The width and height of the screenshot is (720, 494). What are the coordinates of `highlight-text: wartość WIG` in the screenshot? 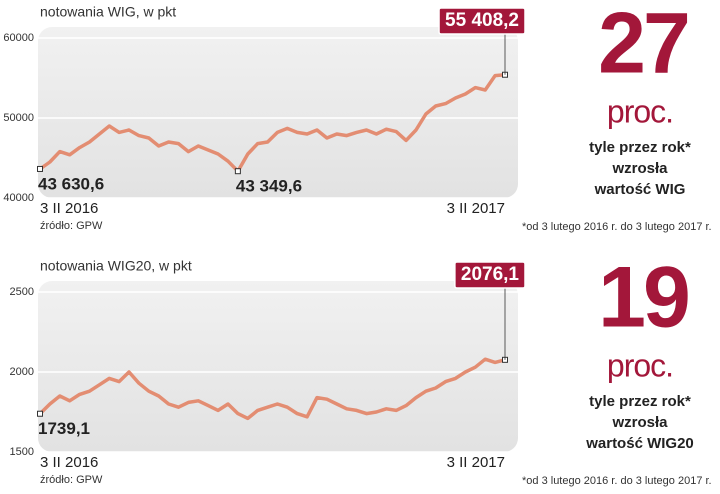 It's located at (640, 189).